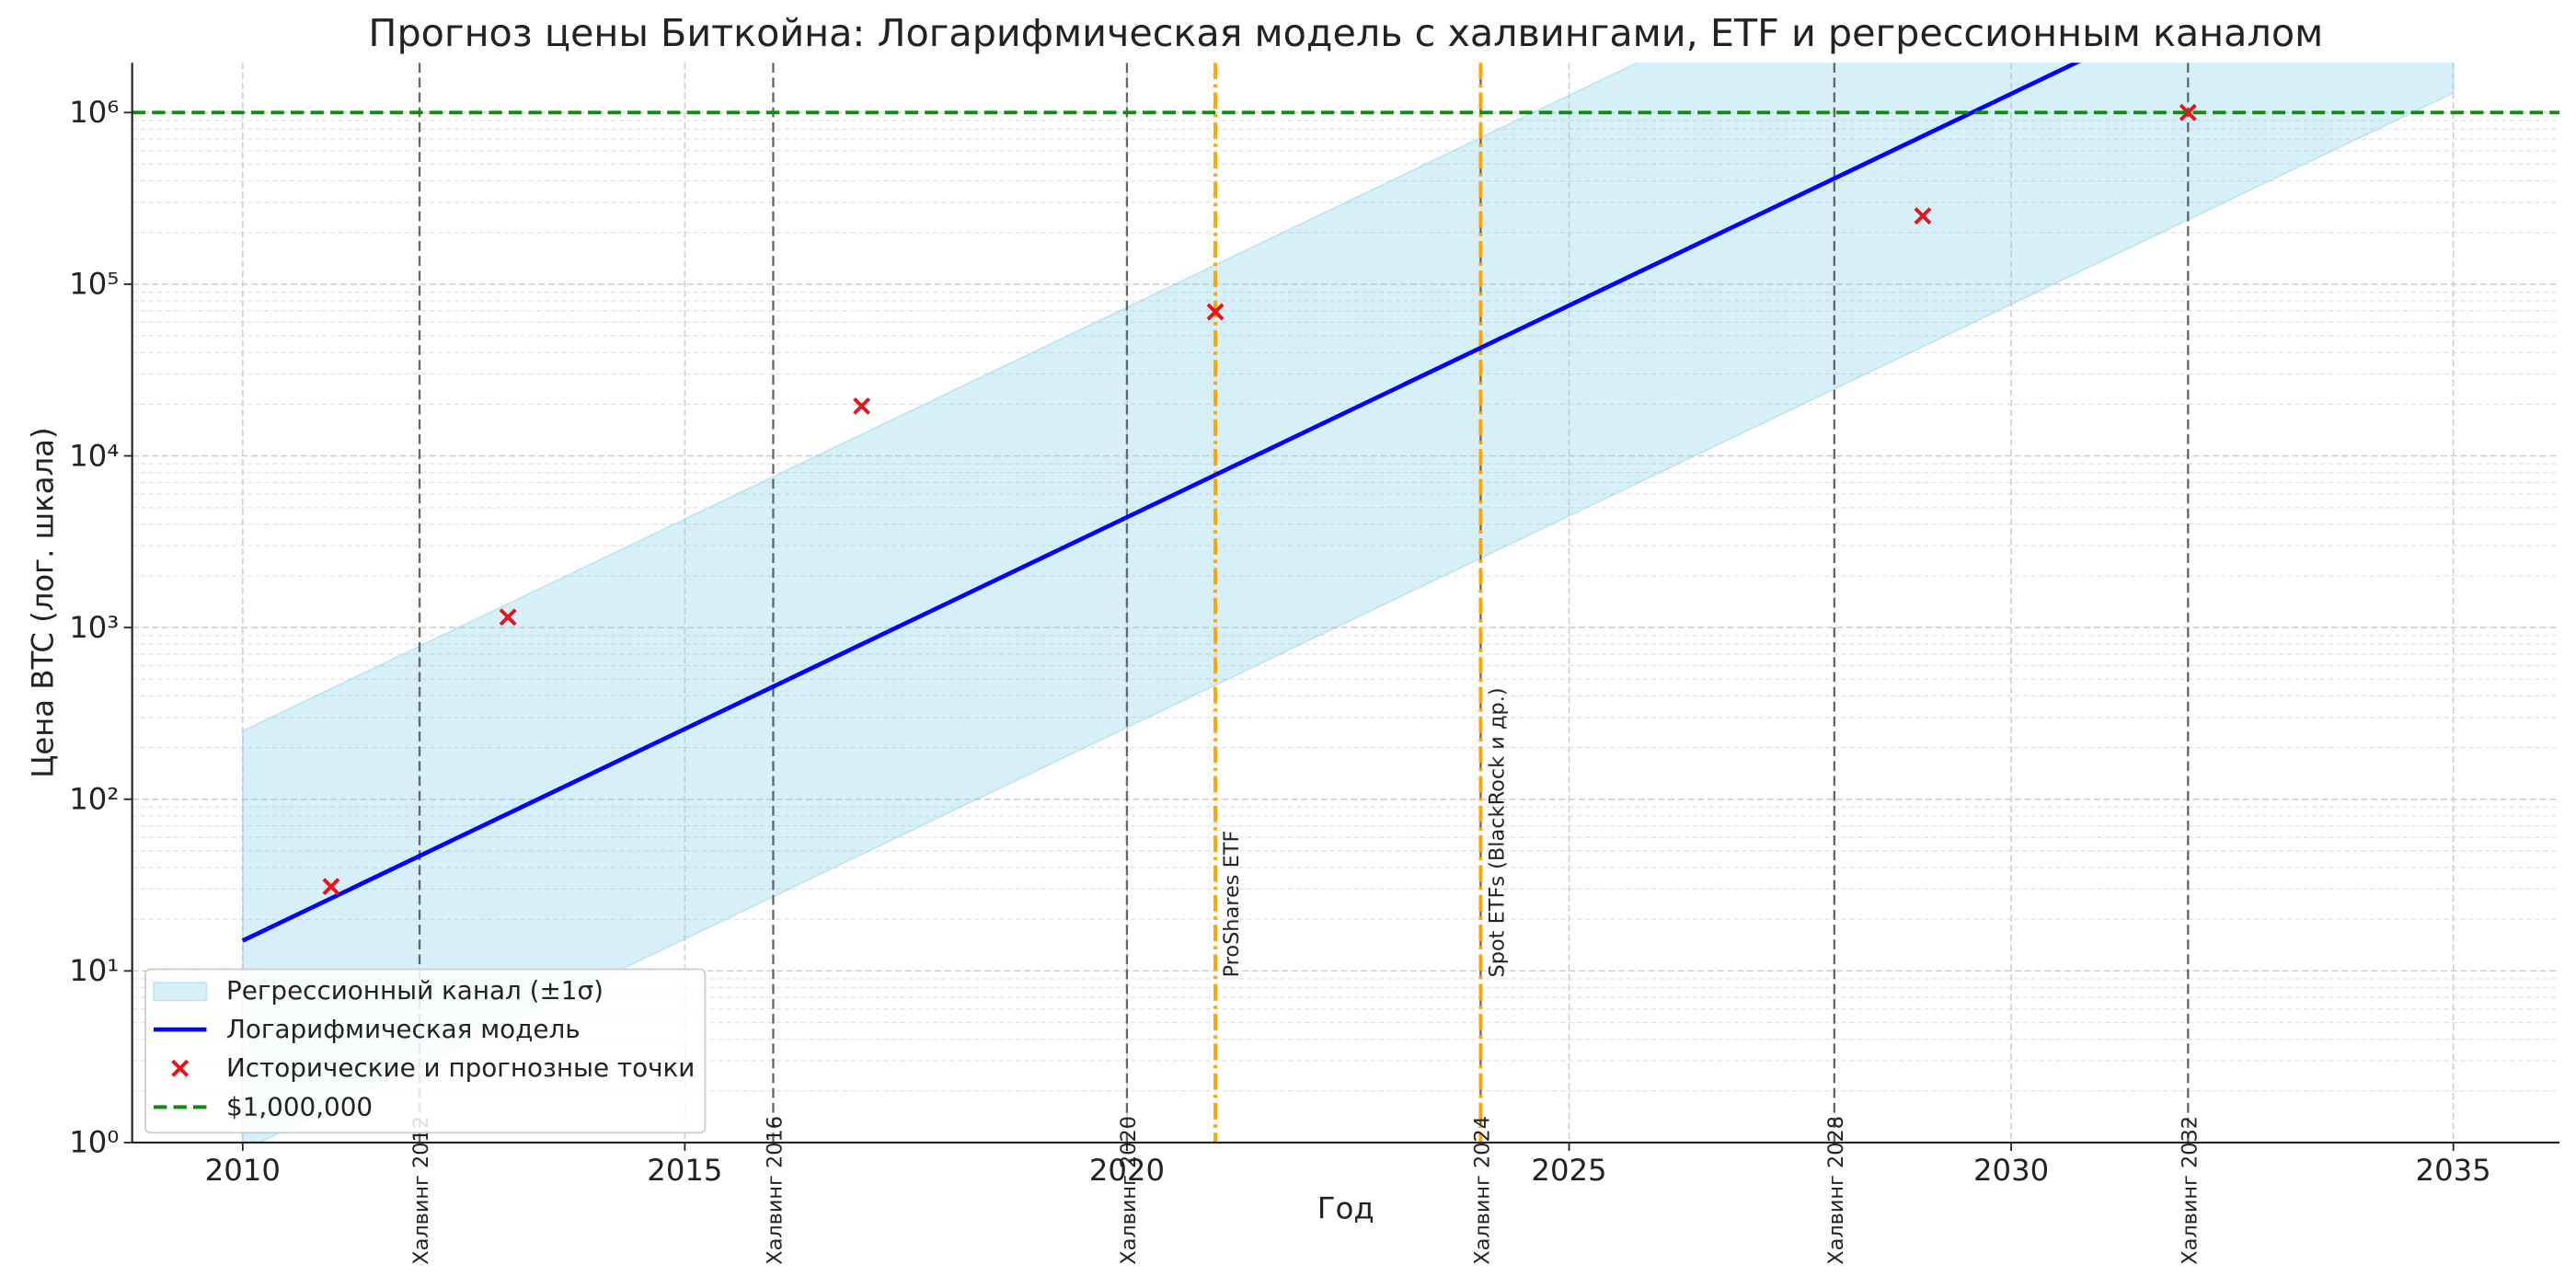  Describe the element at coordinates (94, 455) in the screenshot. I see `y-tick-label: 10⁴` at that location.